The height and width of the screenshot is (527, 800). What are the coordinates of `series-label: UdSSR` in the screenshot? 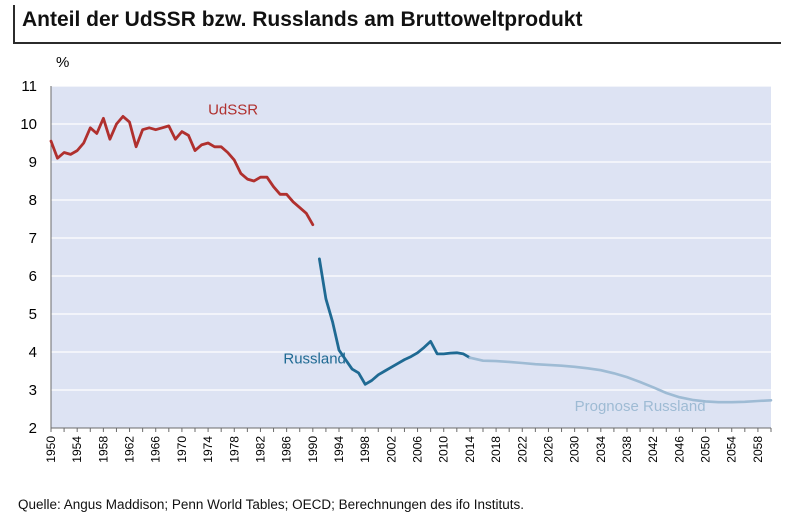 It's located at (233, 110).